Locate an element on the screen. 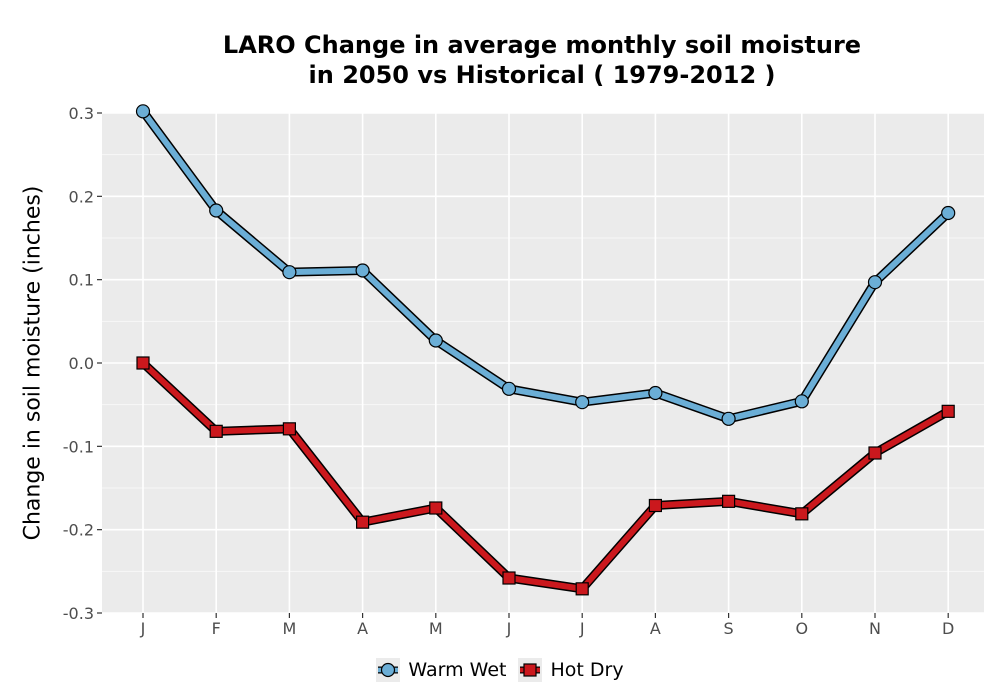 The width and height of the screenshot is (1000, 700). x-tick-label: S is located at coordinates (729, 628).